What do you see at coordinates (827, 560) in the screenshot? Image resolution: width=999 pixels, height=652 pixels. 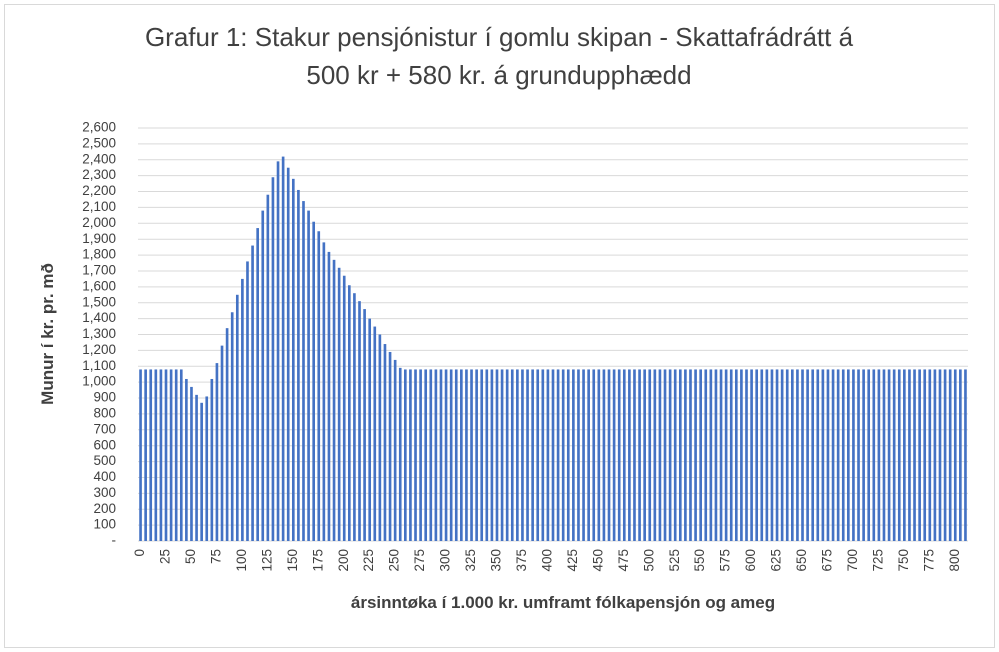 I see `x-tick-label: 675` at bounding box center [827, 560].